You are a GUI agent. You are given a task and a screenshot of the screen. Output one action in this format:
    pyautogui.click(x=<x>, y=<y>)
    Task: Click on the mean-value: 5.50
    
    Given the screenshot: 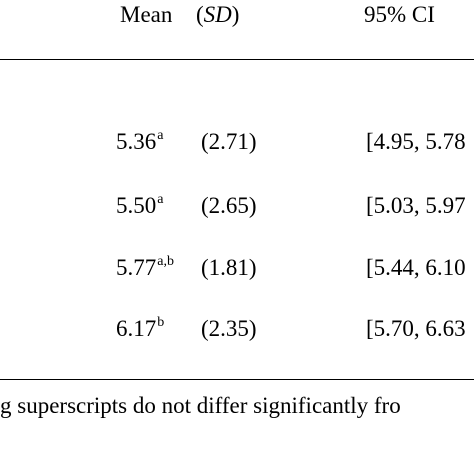 What is the action you would take?
    pyautogui.click(x=136, y=205)
    